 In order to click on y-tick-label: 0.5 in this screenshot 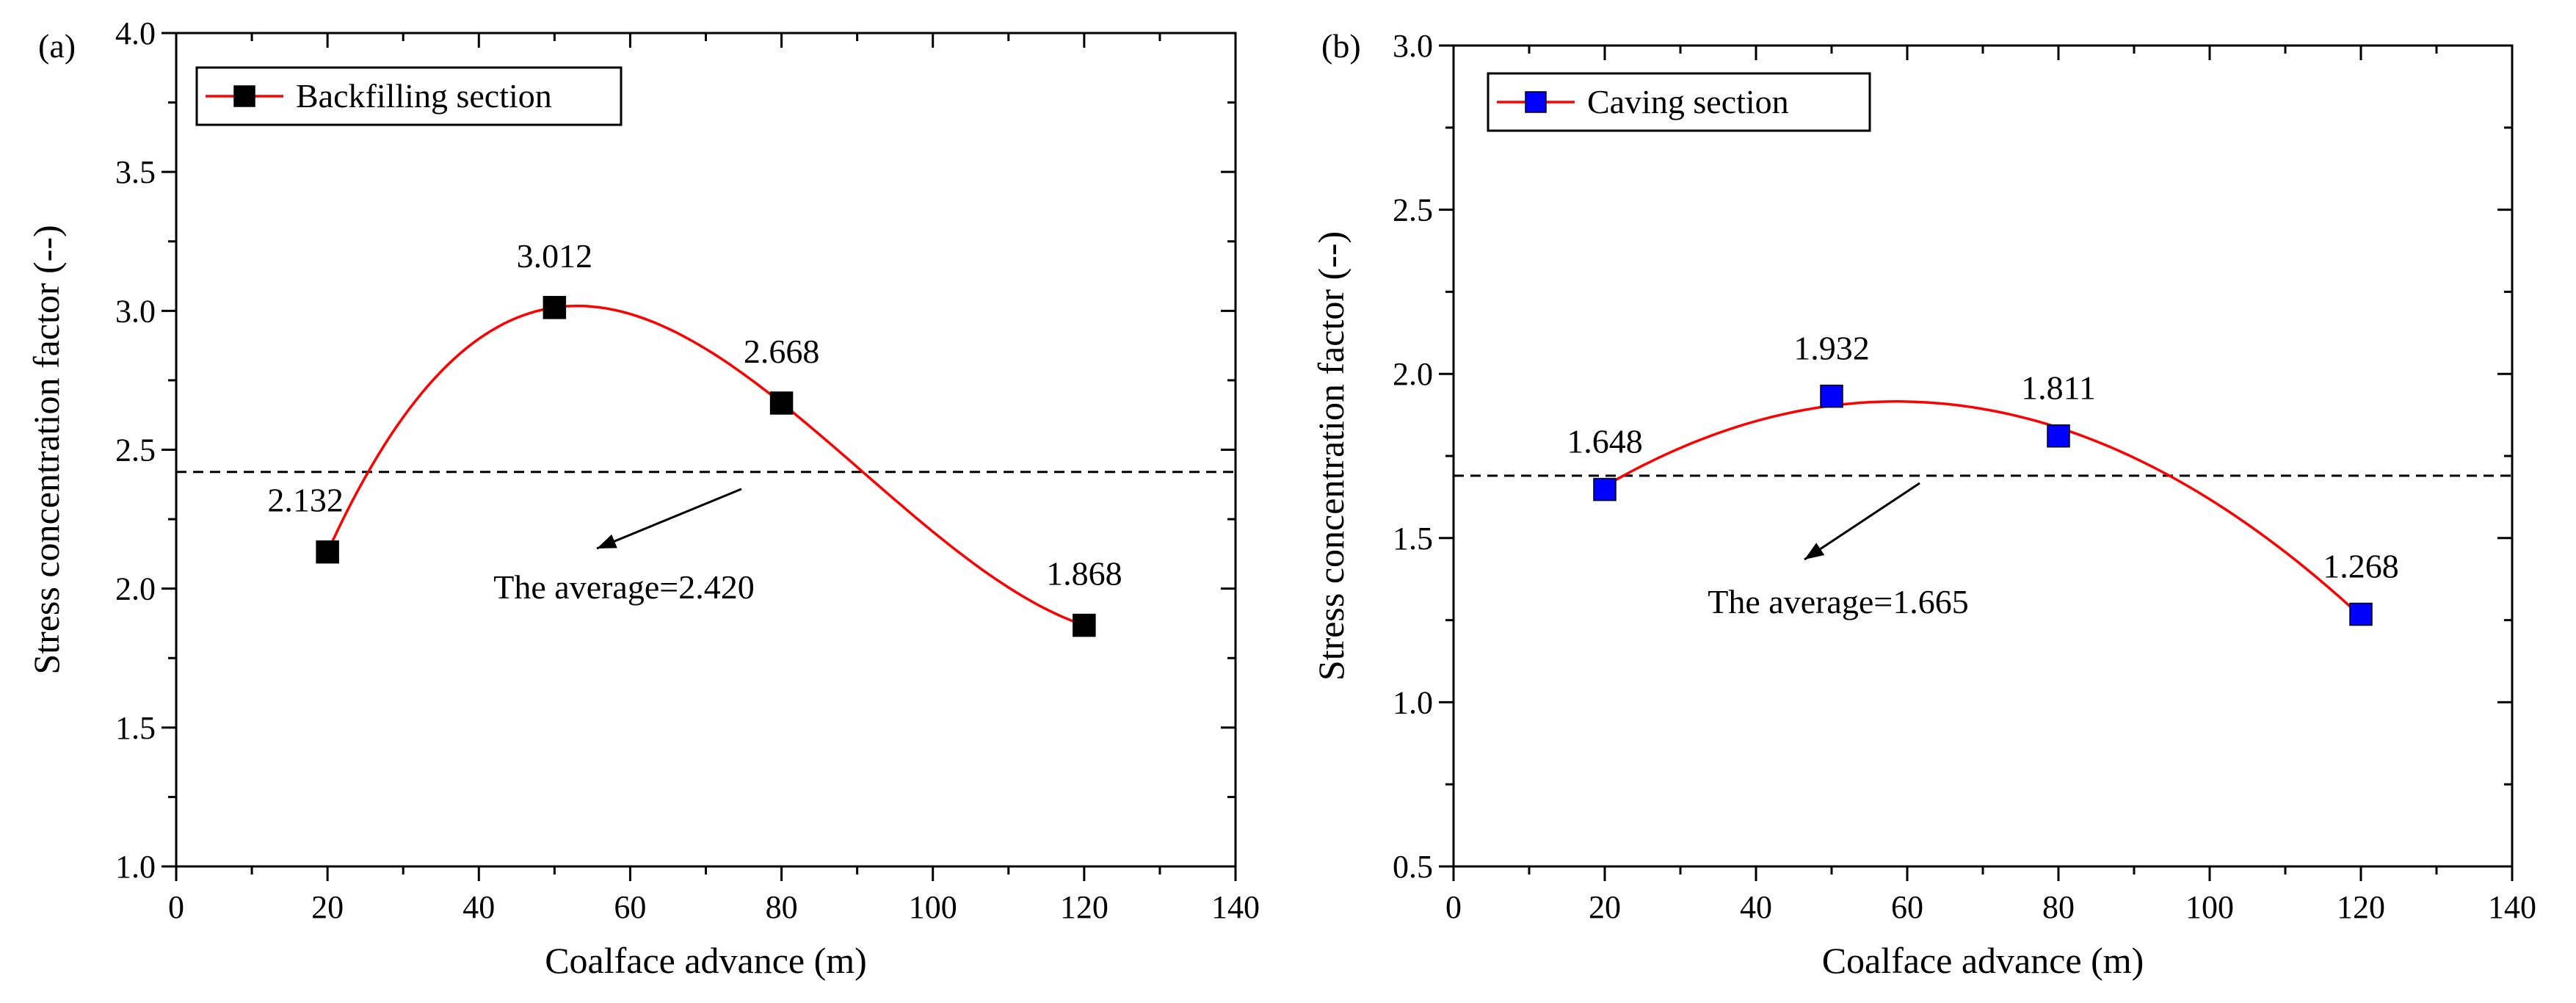, I will do `click(1413, 867)`.